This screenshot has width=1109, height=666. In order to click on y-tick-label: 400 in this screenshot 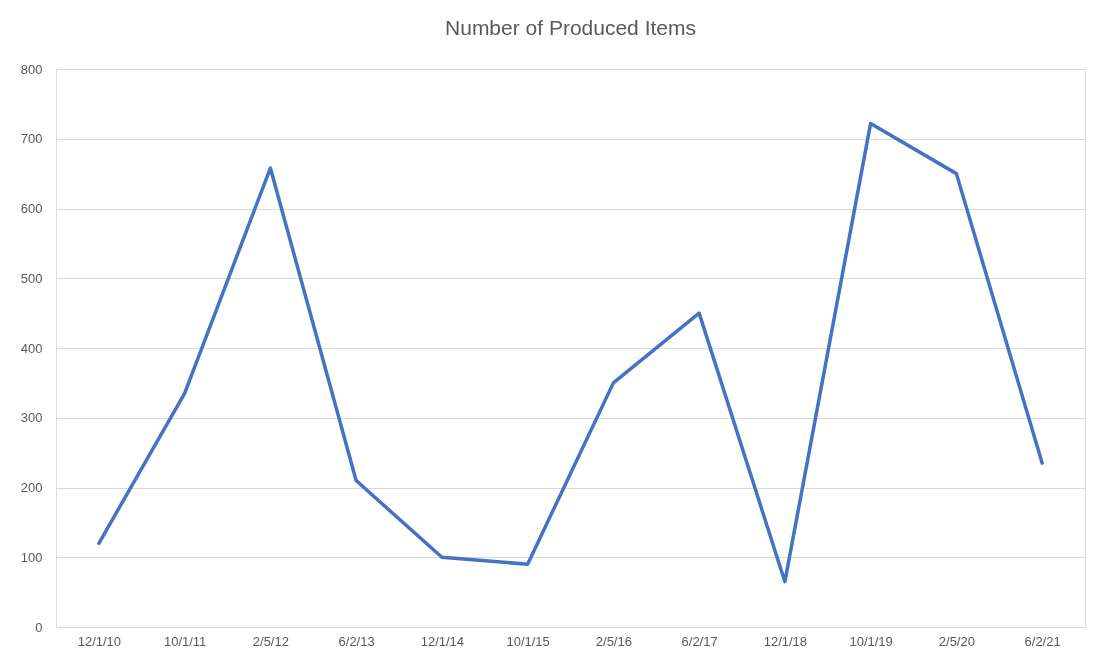, I will do `click(31, 348)`.